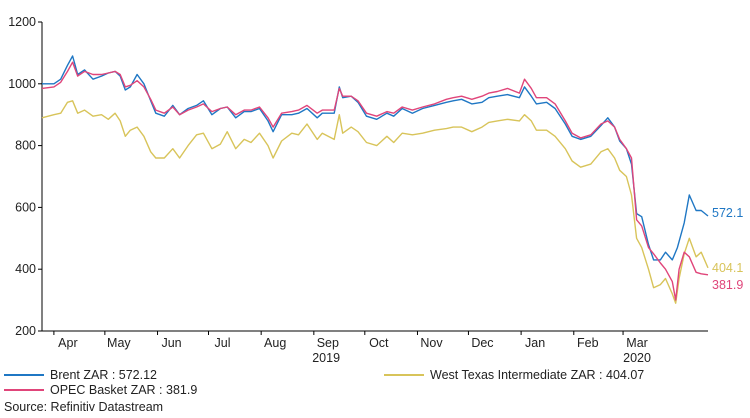  What do you see at coordinates (67, 343) in the screenshot?
I see `x-tick-label-apr: Apr` at bounding box center [67, 343].